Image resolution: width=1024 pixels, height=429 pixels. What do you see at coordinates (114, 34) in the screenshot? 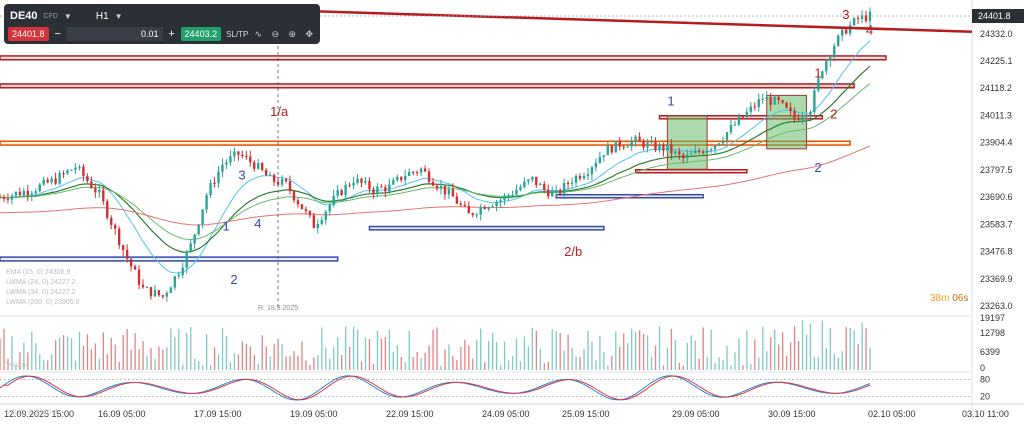
I see `quantity-input: 0.01` at bounding box center [114, 34].